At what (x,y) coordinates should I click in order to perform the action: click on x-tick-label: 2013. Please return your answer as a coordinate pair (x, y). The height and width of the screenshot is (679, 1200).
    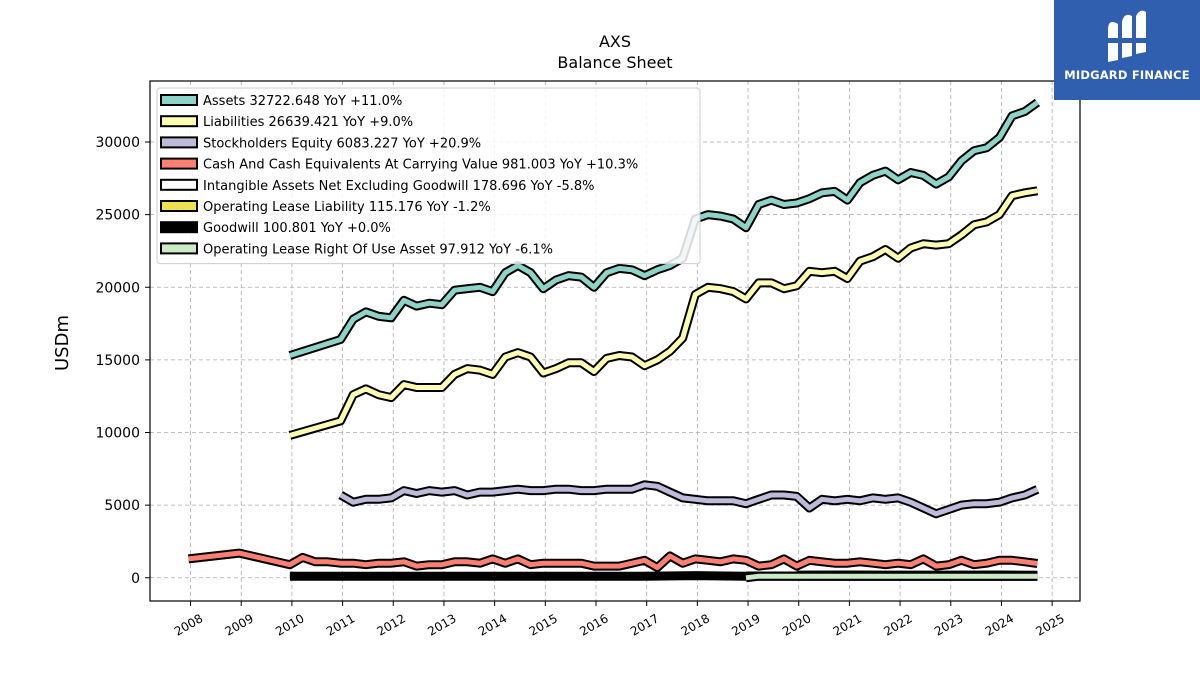
    Looking at the image, I should click on (441, 624).